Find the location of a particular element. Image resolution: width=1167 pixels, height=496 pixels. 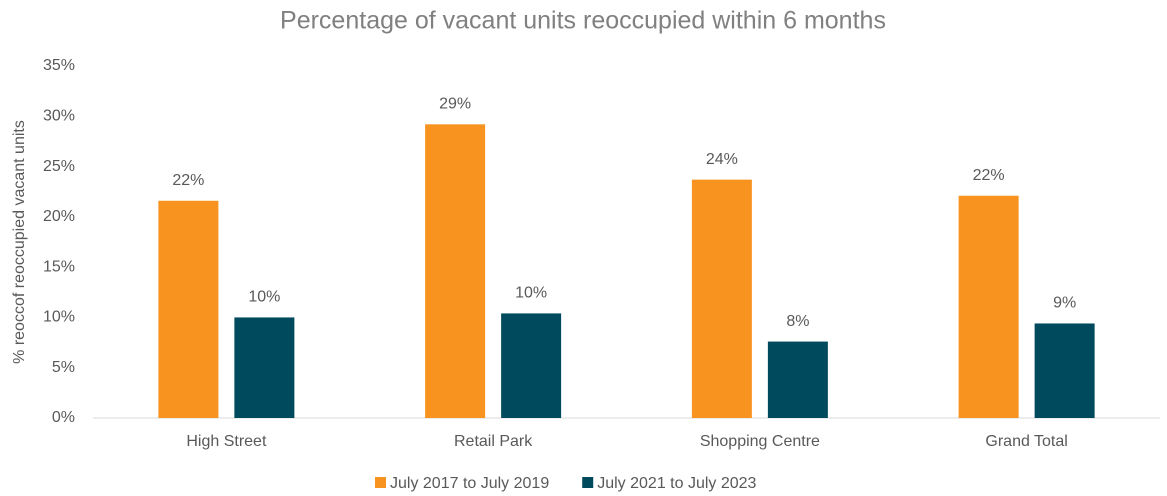

value-label: 29% is located at coordinates (455, 104).